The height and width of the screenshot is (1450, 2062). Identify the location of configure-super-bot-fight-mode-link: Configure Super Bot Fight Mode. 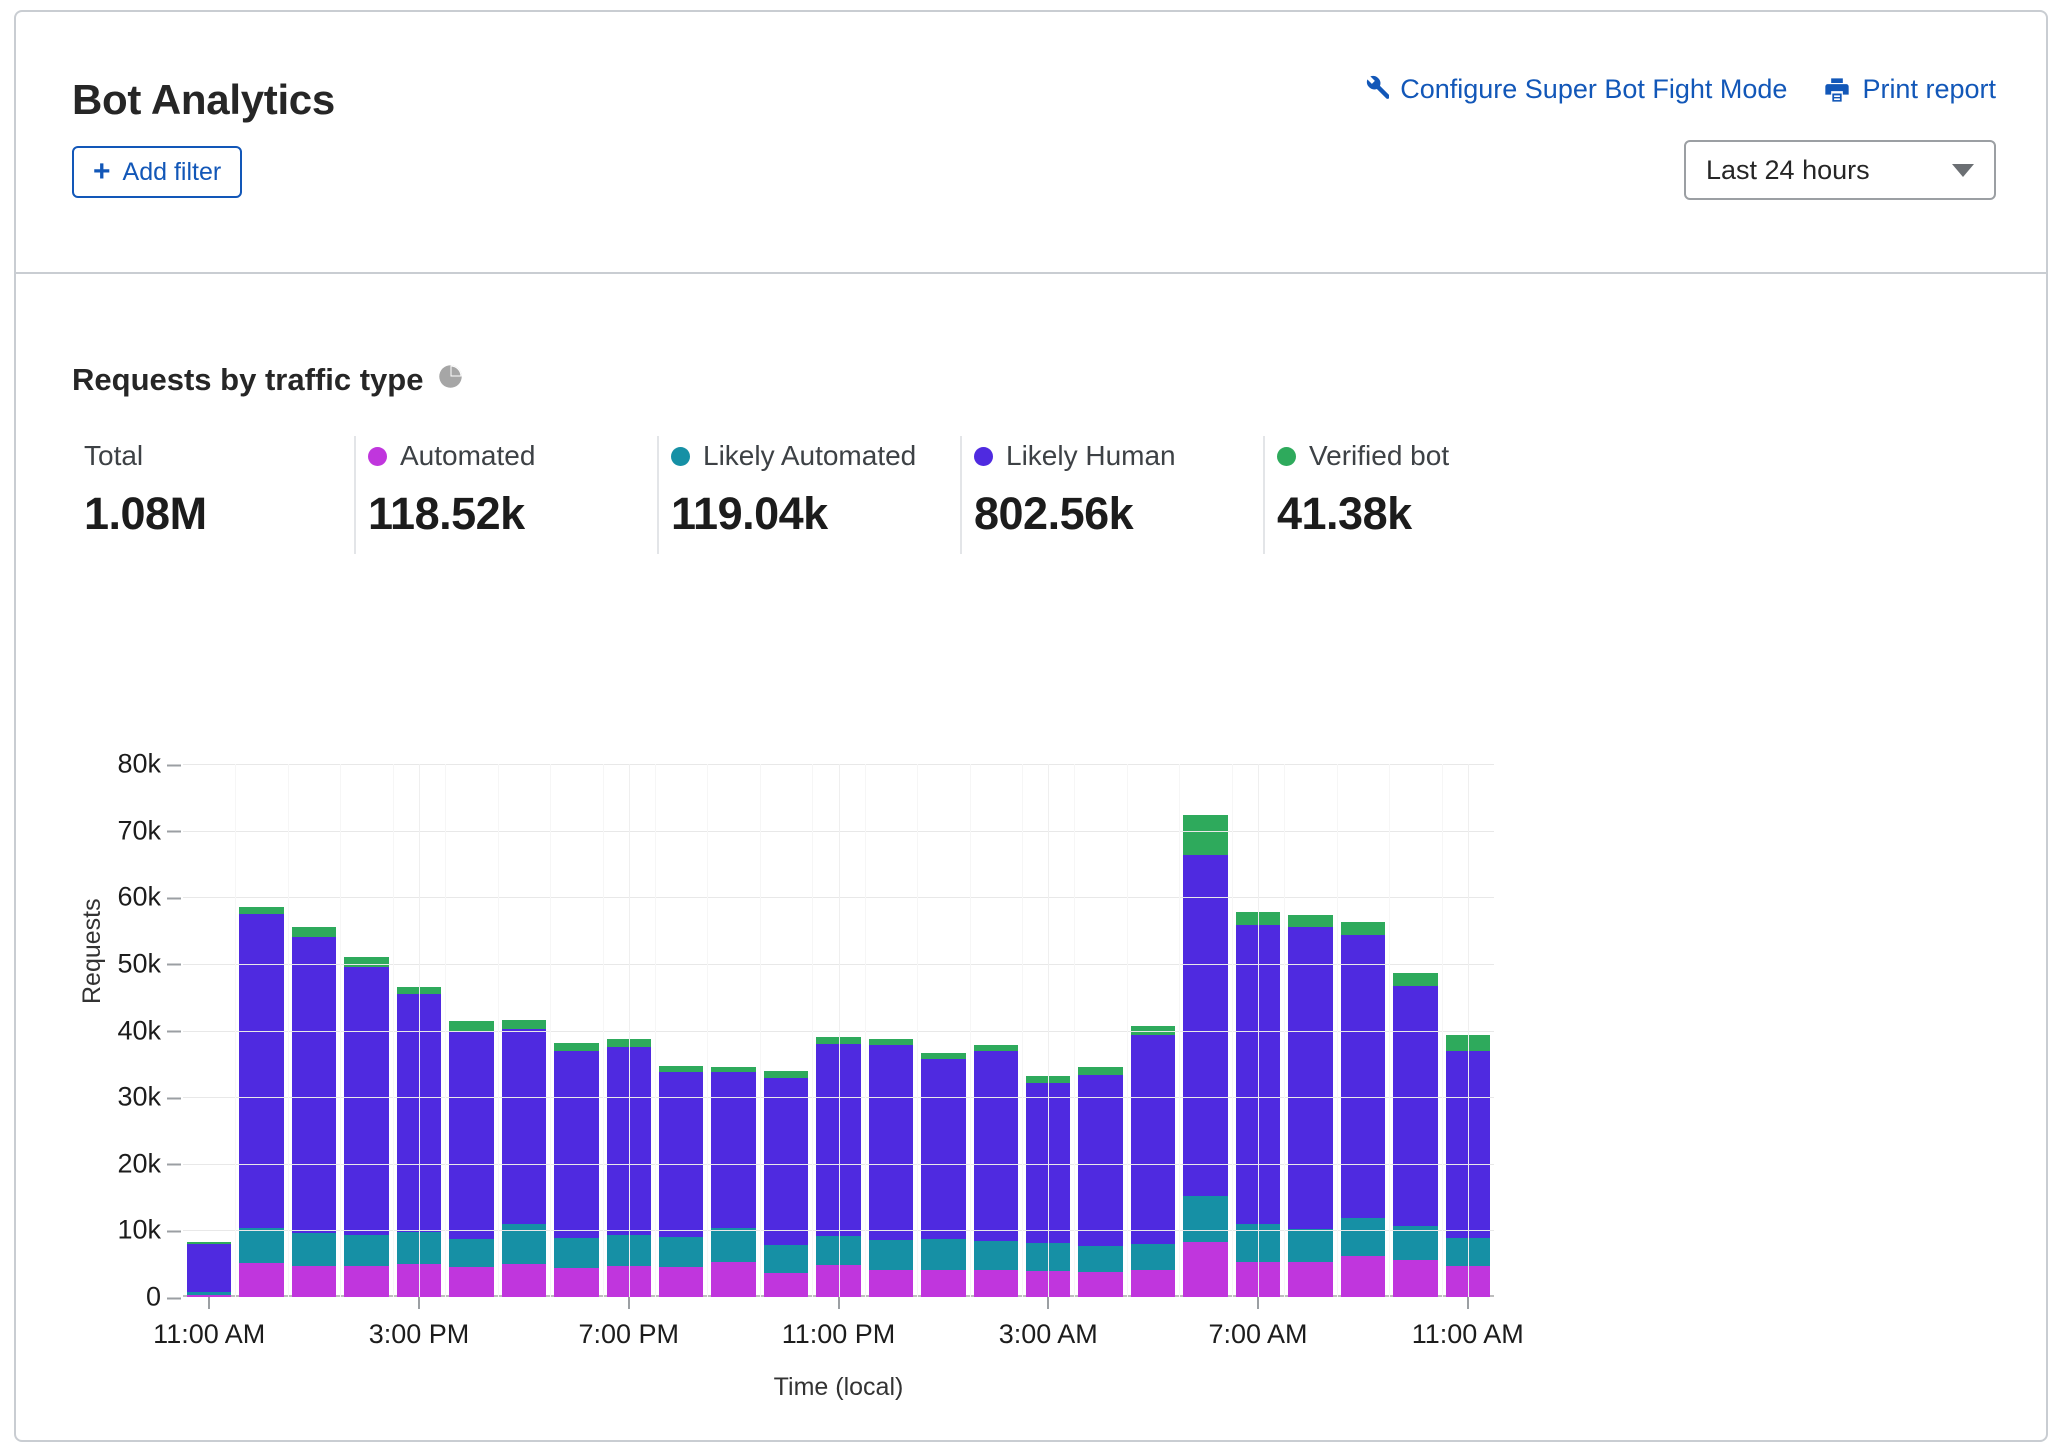
(1573, 89).